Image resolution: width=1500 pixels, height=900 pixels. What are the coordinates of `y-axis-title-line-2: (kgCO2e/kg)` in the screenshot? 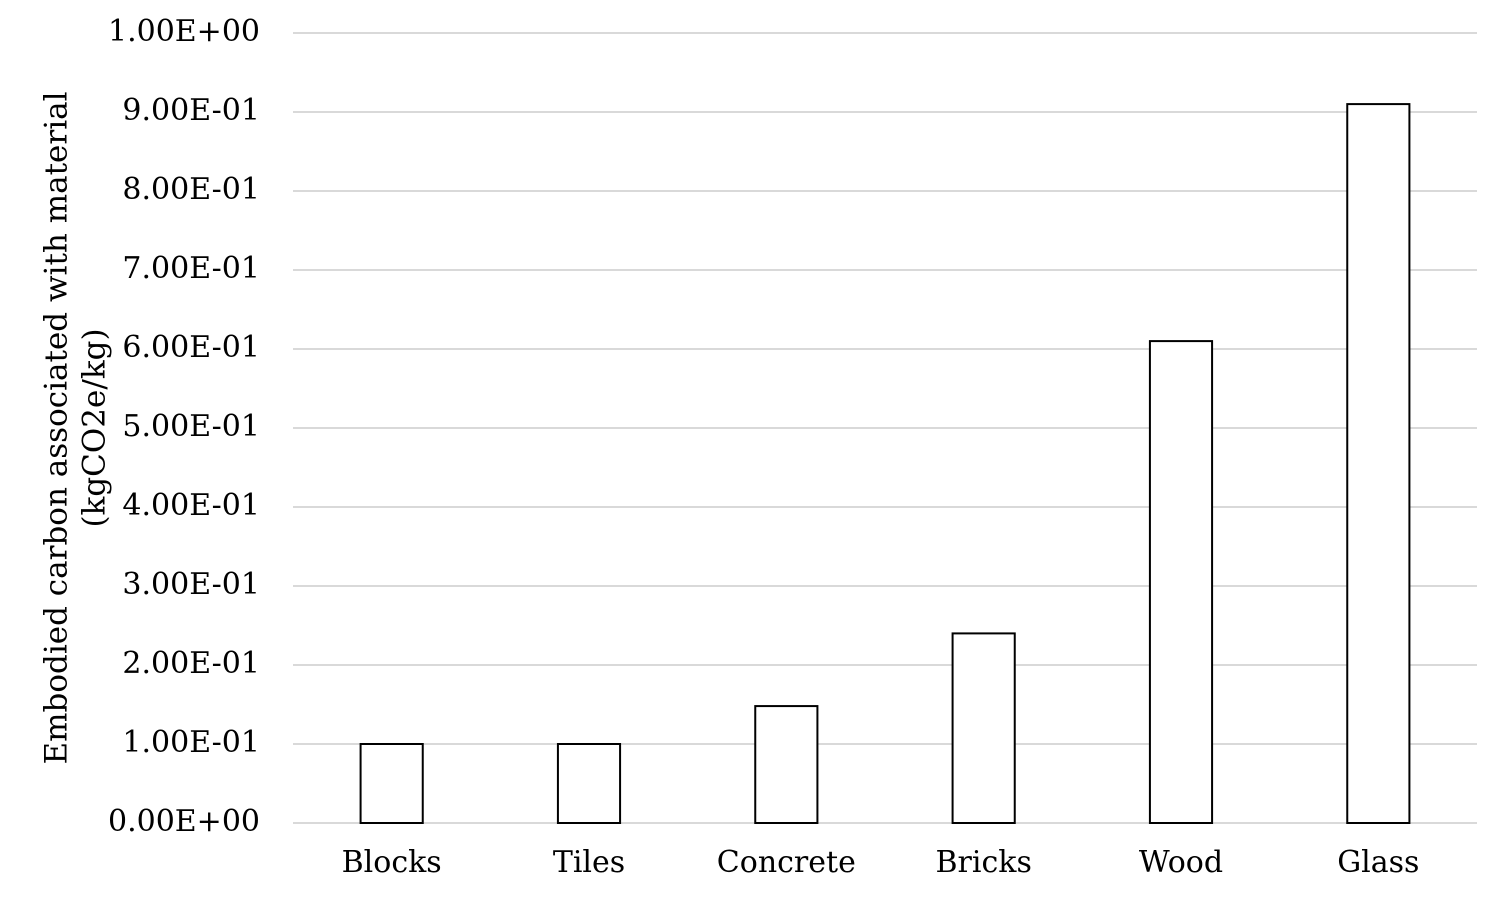 It's located at (95, 427).